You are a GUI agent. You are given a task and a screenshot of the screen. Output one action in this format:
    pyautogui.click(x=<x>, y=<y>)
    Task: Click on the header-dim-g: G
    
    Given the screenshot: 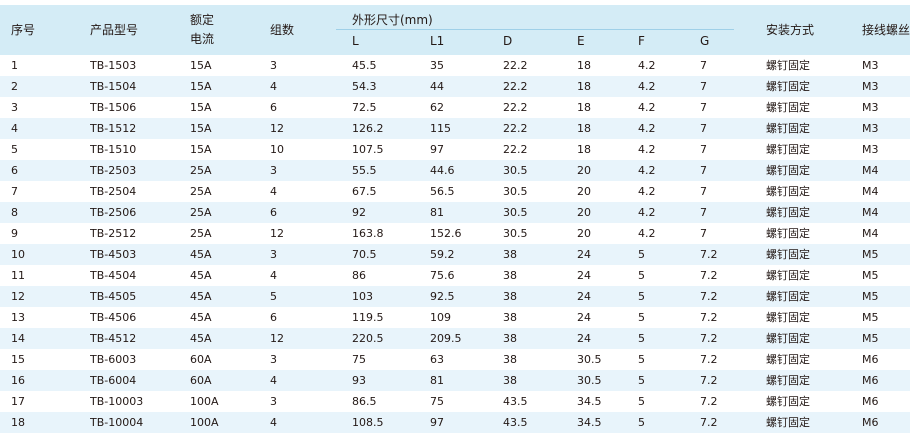 What is the action you would take?
    pyautogui.click(x=705, y=41)
    